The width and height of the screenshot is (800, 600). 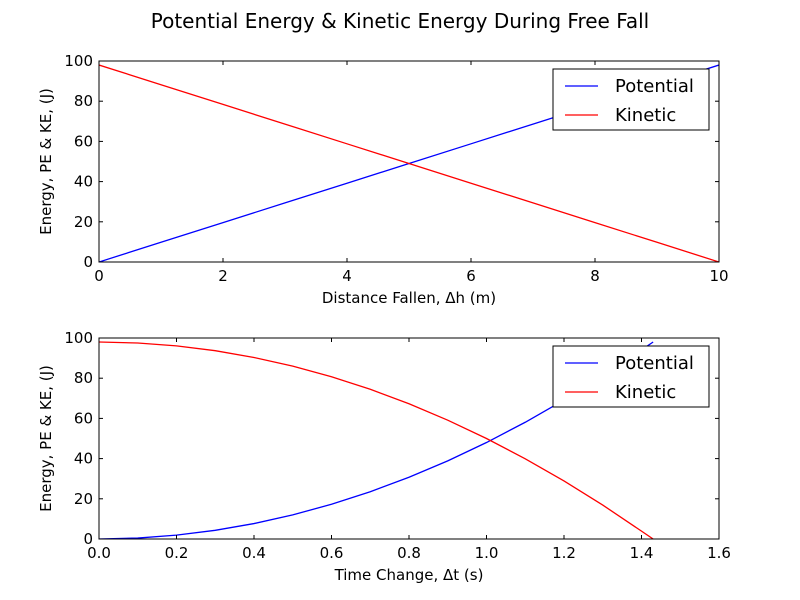 What do you see at coordinates (409, 298) in the screenshot?
I see `x-axis-label: Distance Fallen, Δh (m)` at bounding box center [409, 298].